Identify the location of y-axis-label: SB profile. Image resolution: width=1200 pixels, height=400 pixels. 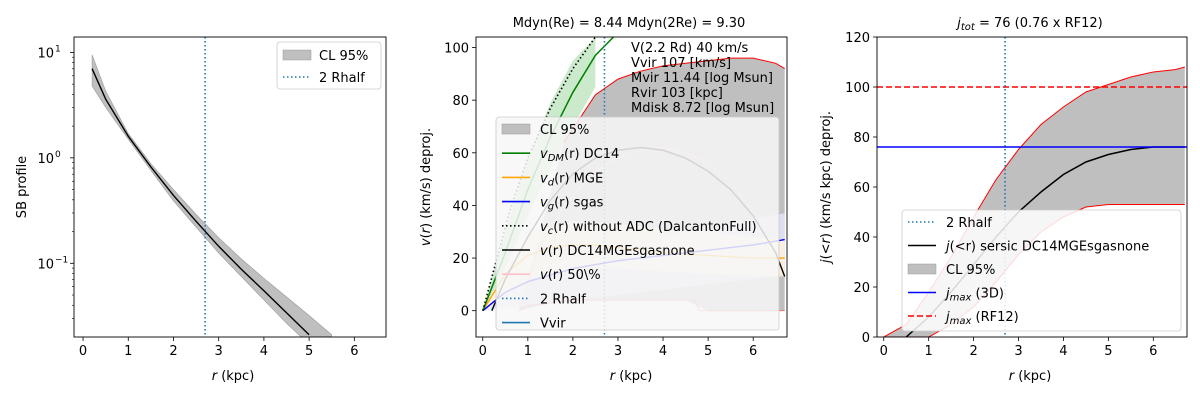
(22, 187).